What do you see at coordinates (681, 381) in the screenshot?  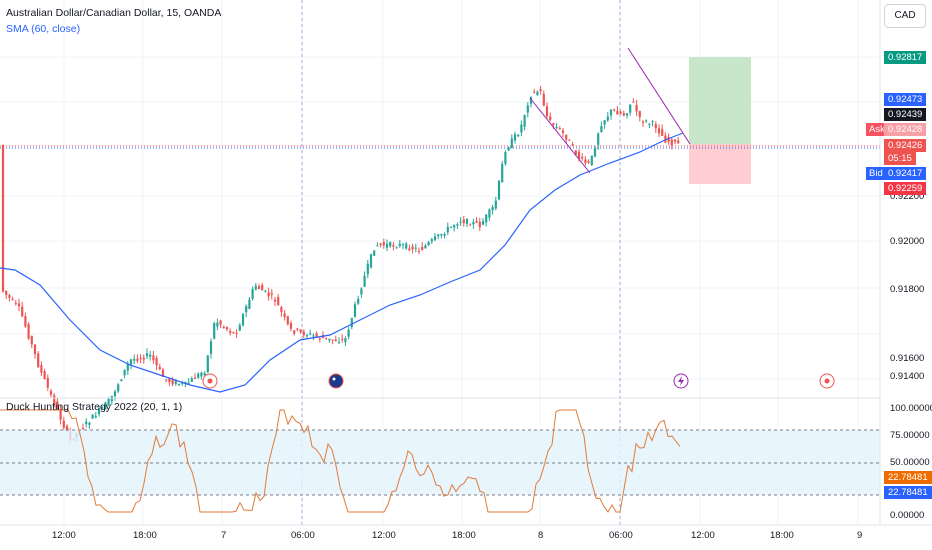 I see `lightning-icon` at bounding box center [681, 381].